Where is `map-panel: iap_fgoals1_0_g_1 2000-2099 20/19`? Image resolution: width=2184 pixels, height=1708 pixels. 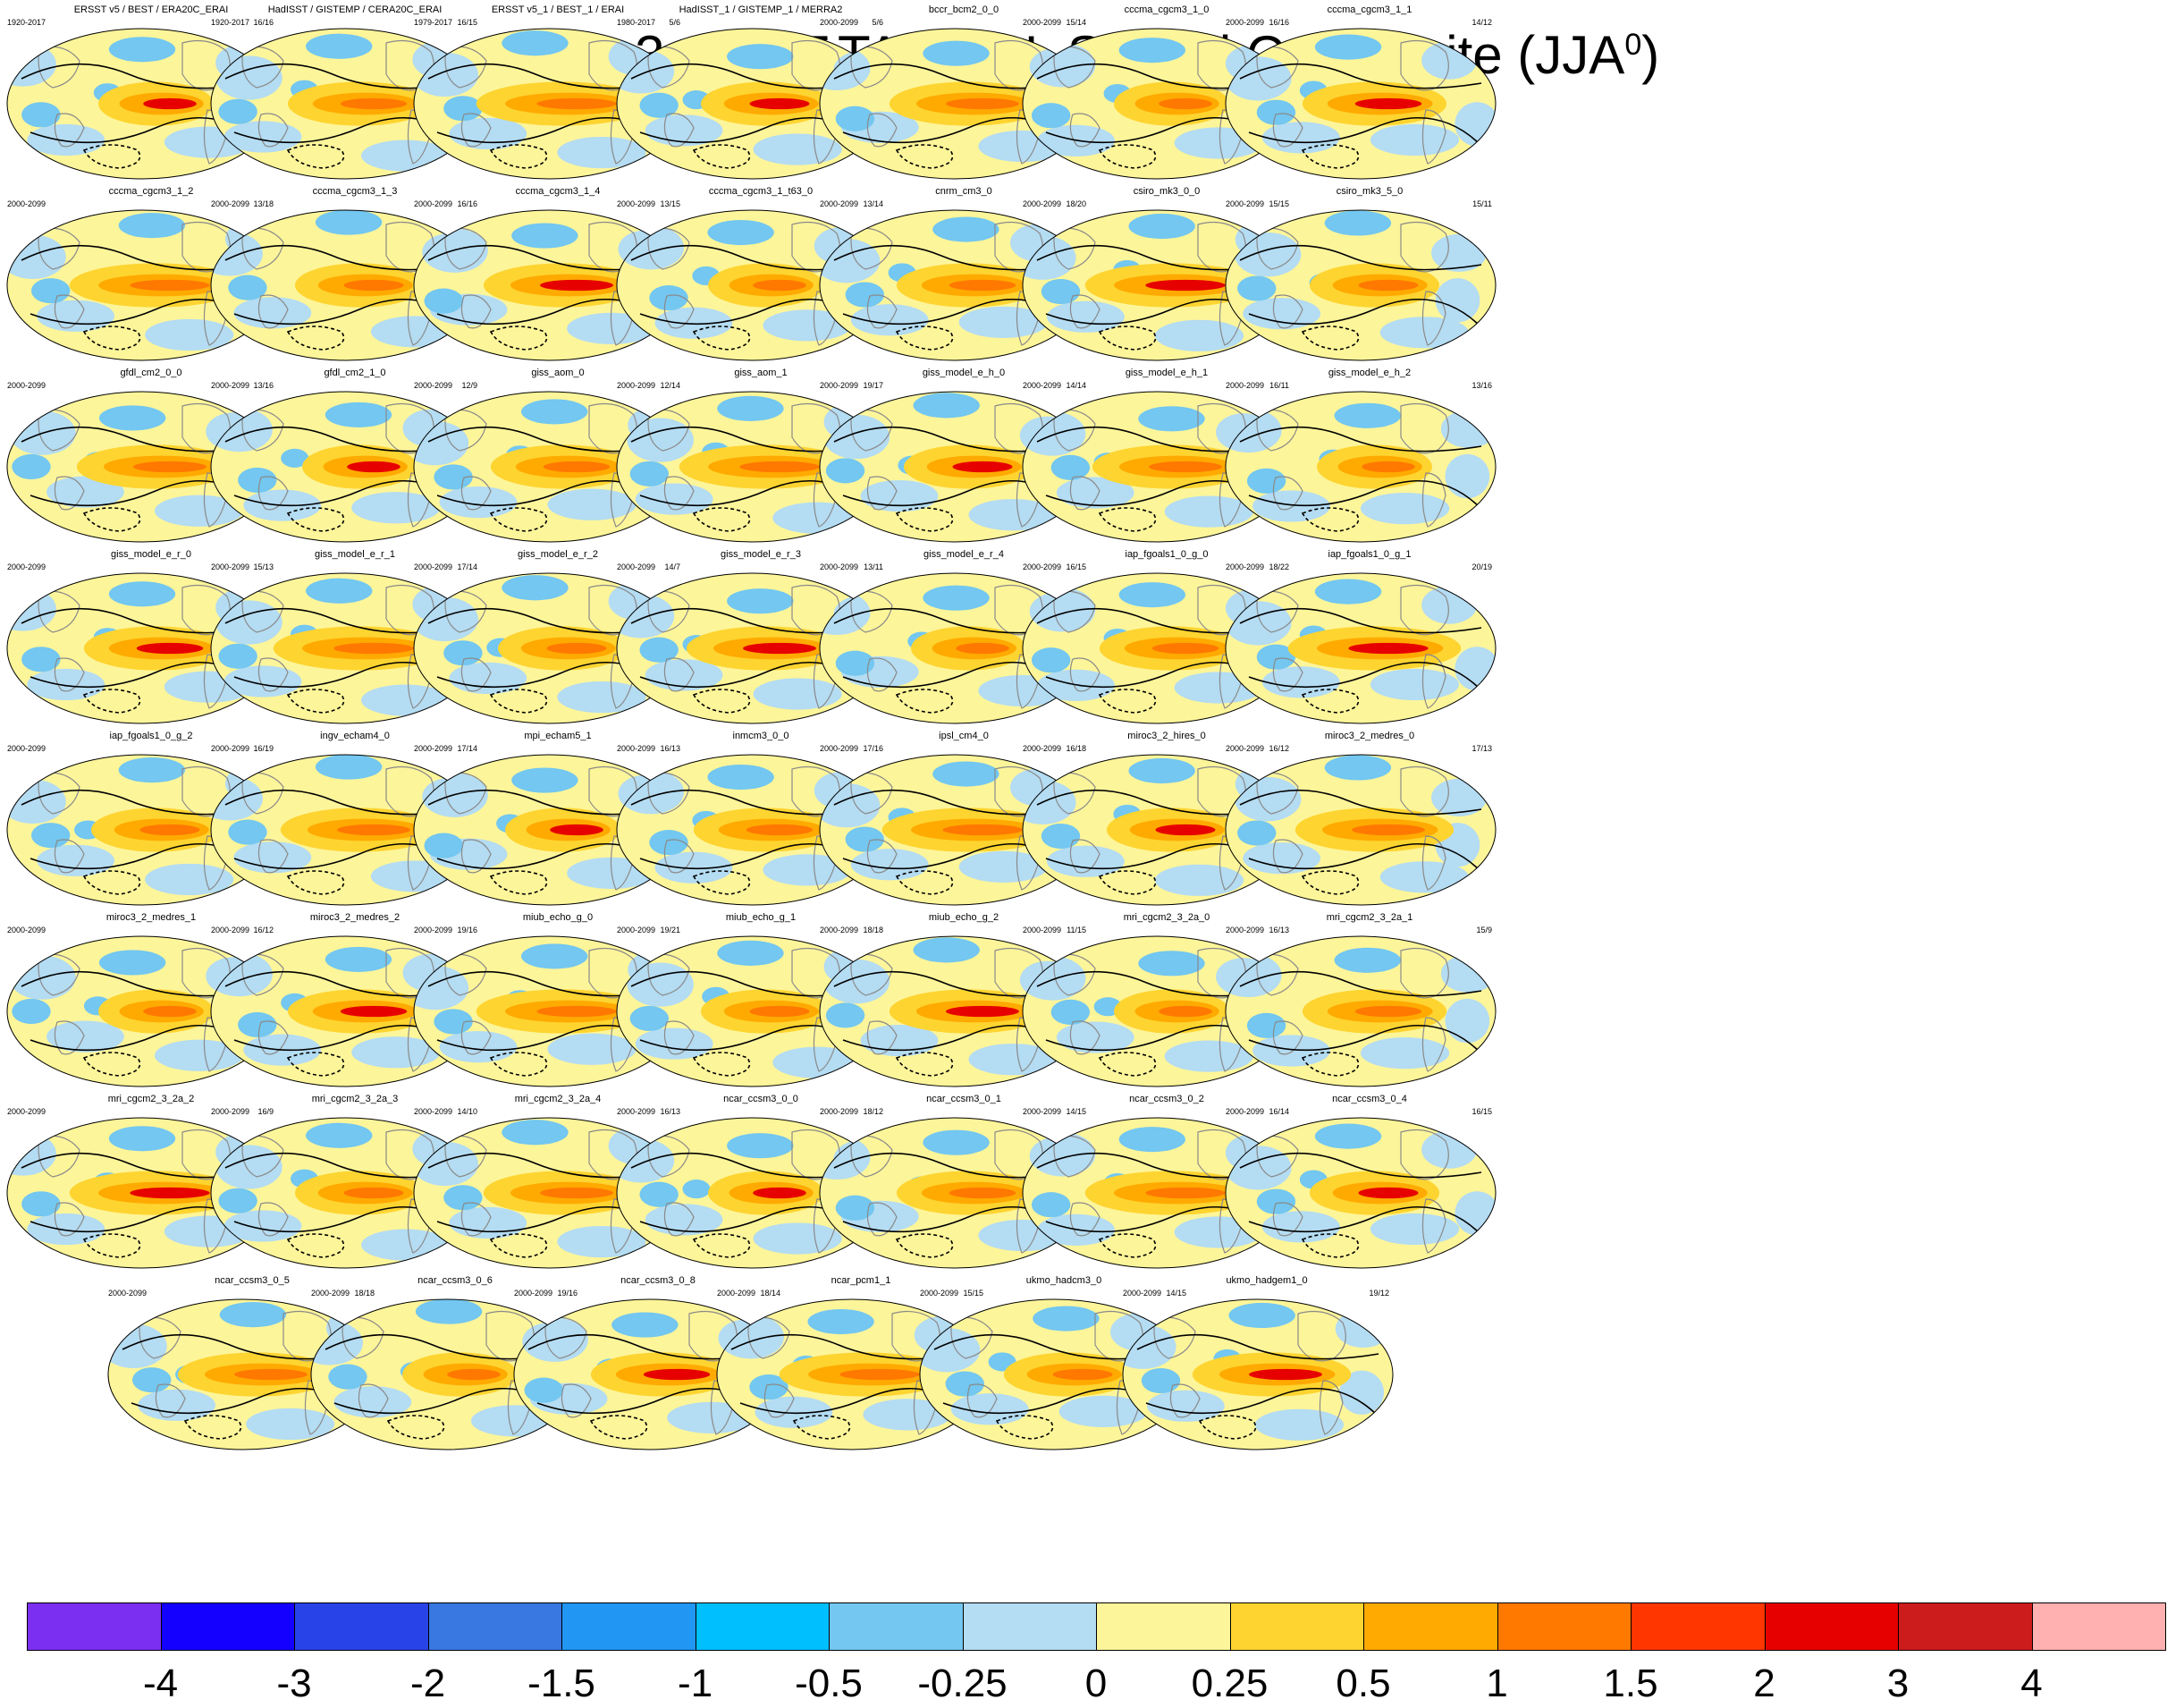
map-panel: iap_fgoals1_0_g_1 2000-2099 20/19 is located at coordinates (1369, 639).